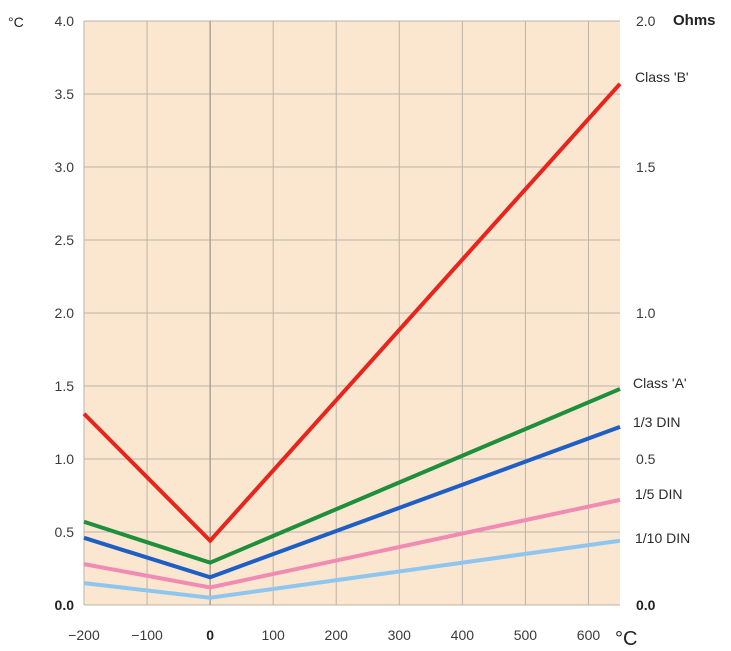  Describe the element at coordinates (147, 635) in the screenshot. I see `x-tick-label: −100` at that location.